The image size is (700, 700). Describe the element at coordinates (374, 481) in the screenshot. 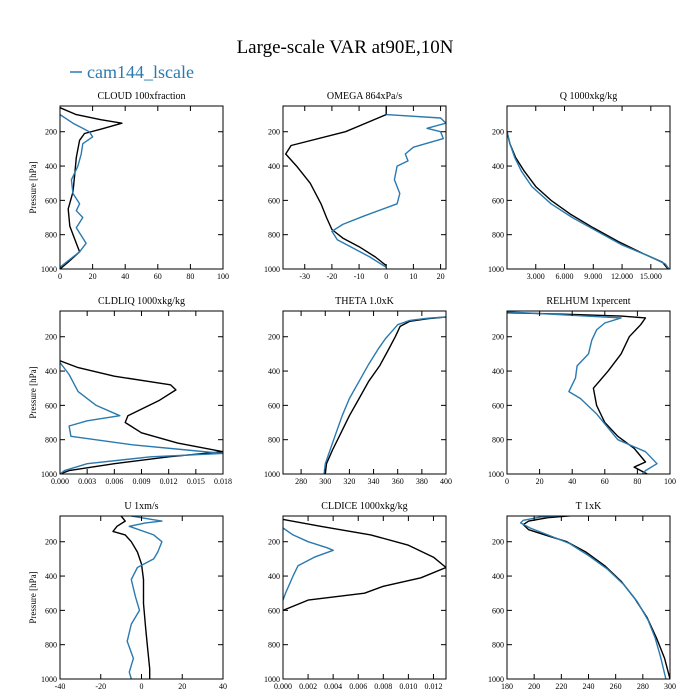

I see `x-tick-label: 340` at that location.